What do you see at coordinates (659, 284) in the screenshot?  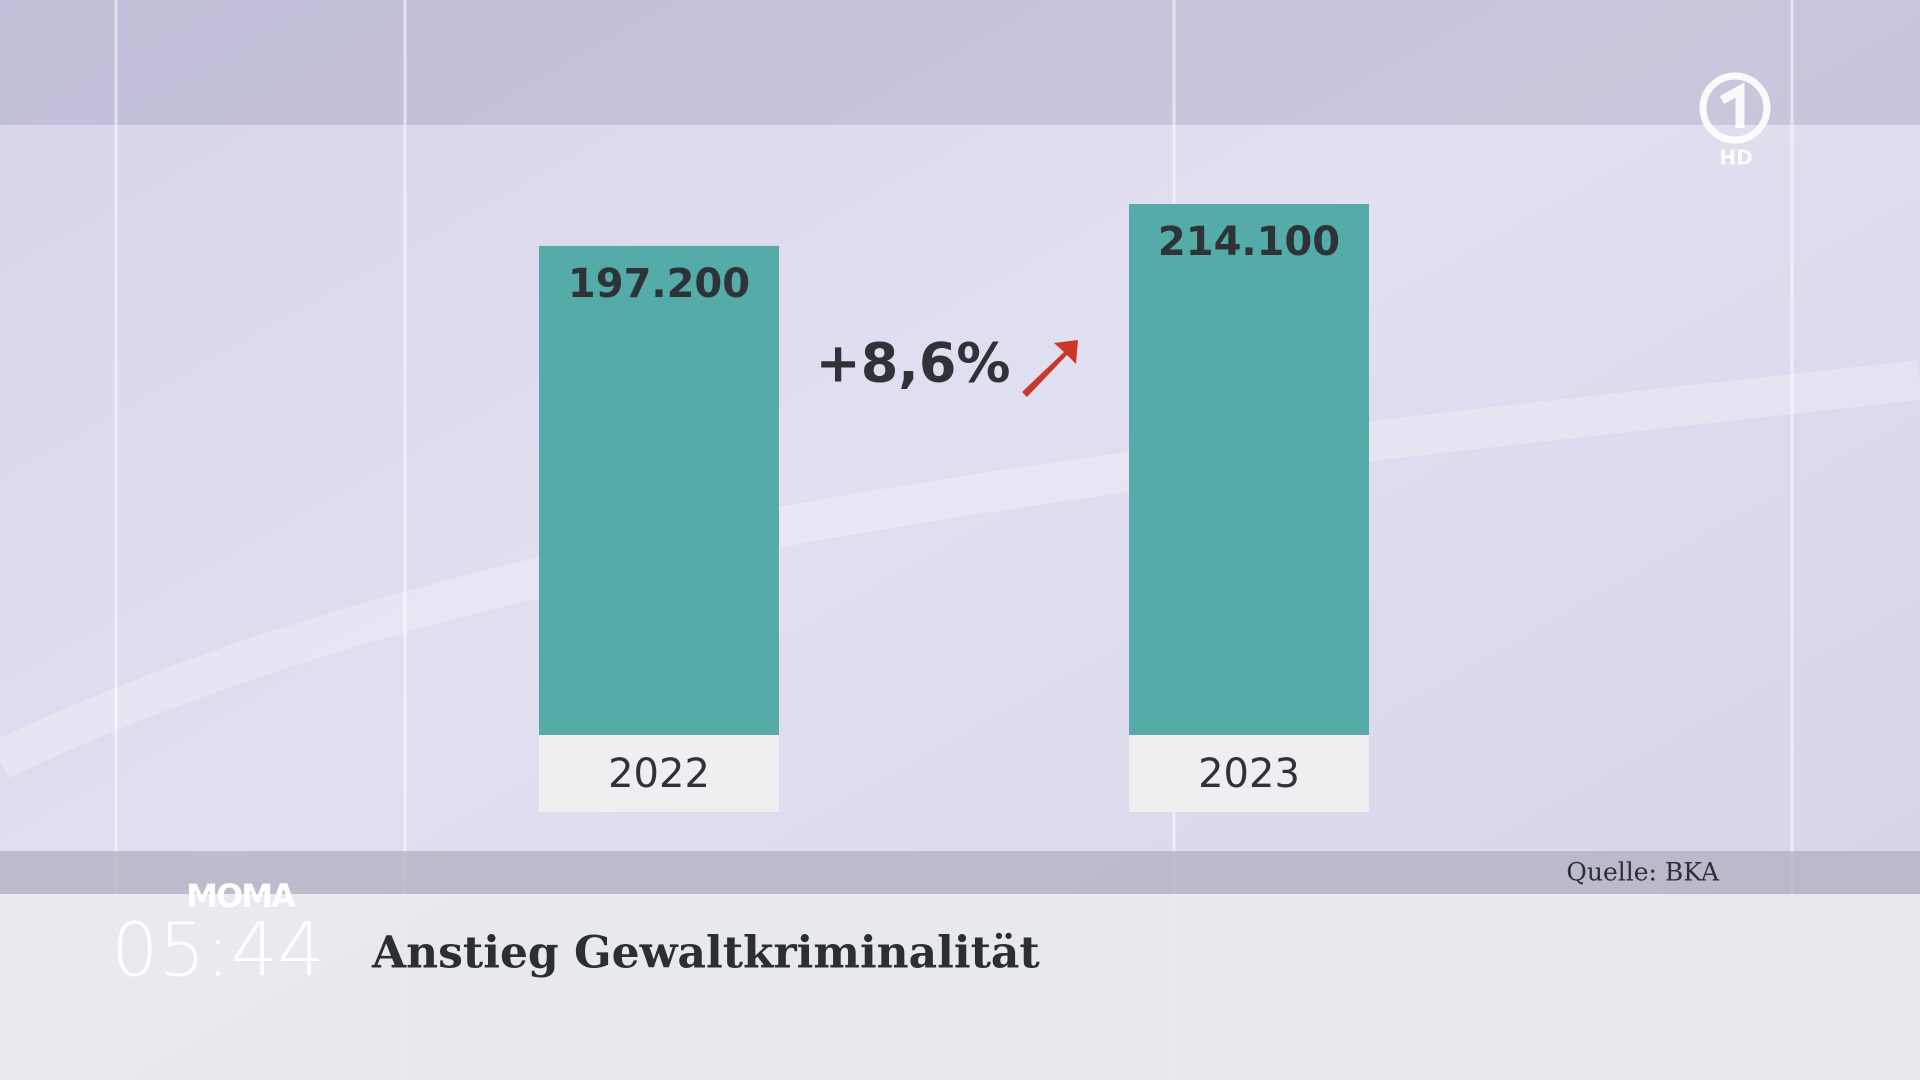 I see `value-label: 197.200` at bounding box center [659, 284].